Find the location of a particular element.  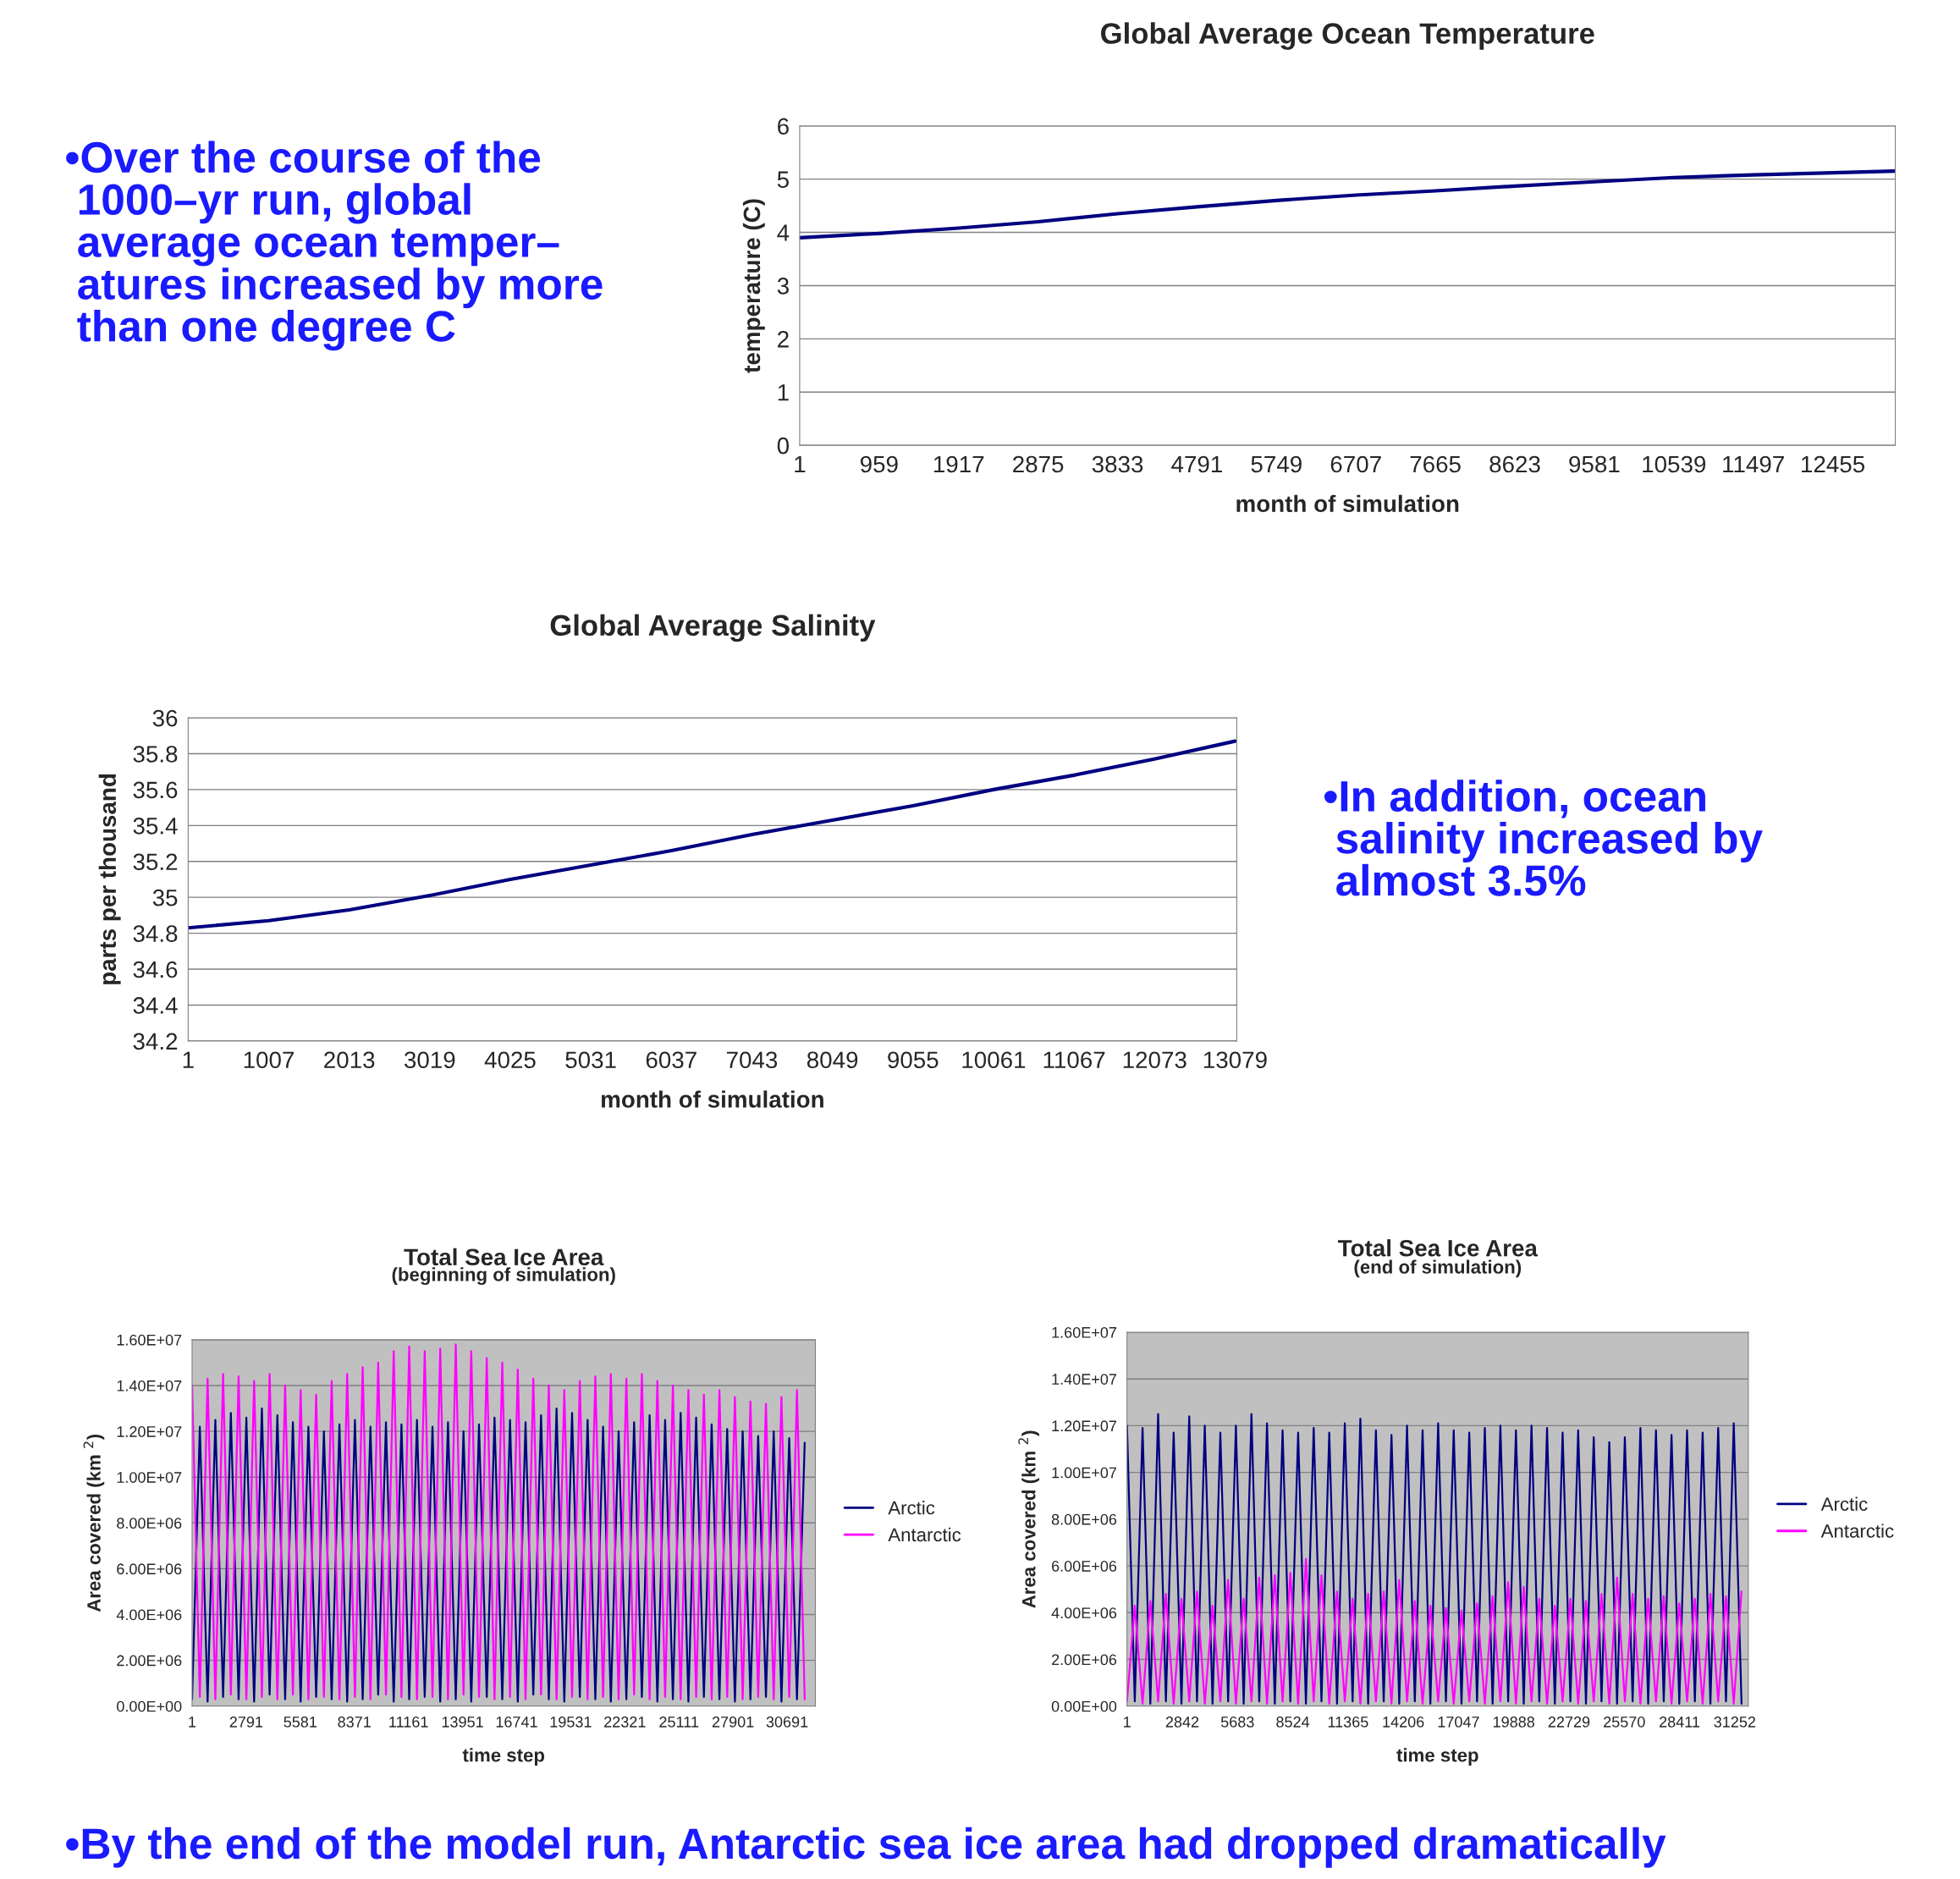

x-tick-label: 25570 is located at coordinates (1624, 1721).